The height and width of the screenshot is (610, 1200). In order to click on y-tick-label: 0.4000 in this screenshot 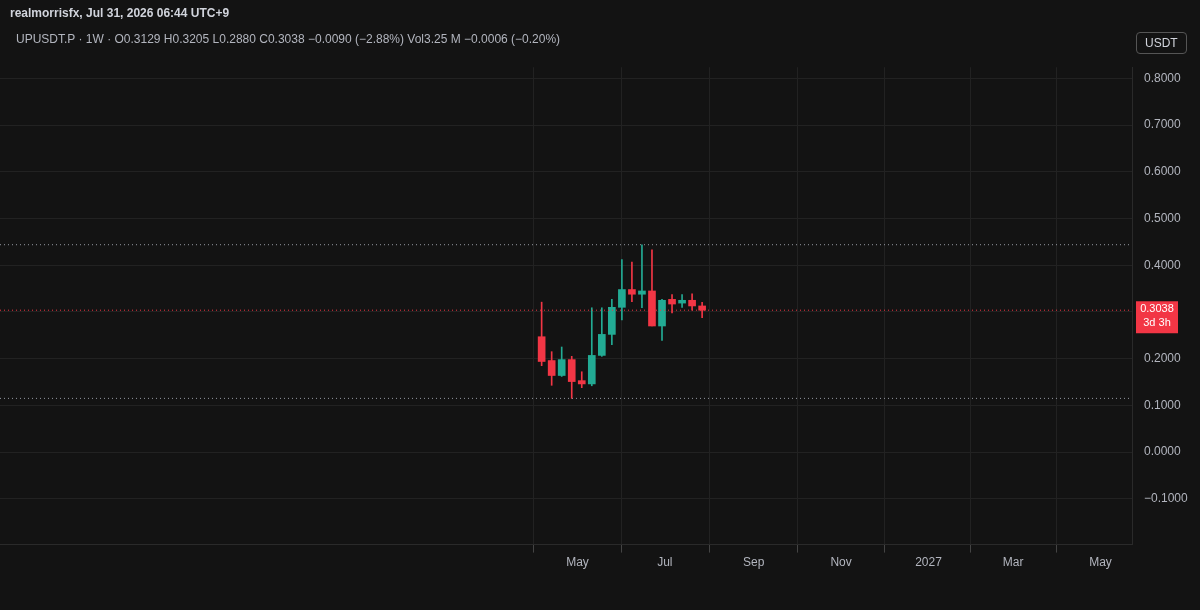, I will do `click(1163, 264)`.